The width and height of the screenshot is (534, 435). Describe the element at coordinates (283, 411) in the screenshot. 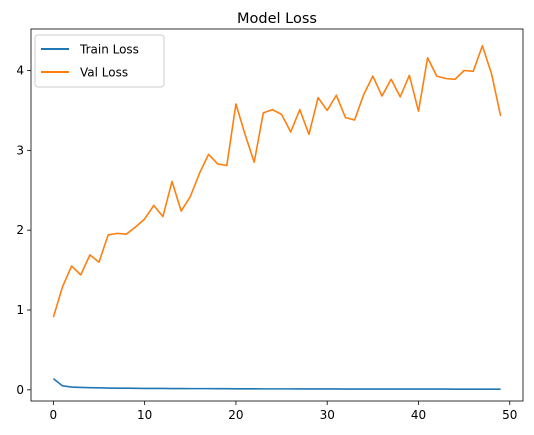

I see `x-axis: 0 10 20 30 40 50` at that location.